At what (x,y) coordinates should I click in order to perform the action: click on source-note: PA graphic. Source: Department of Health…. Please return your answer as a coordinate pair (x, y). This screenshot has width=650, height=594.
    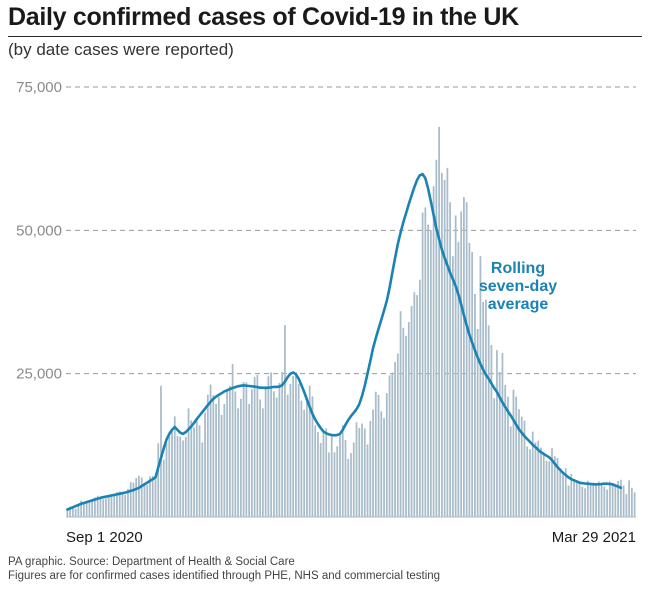
    Looking at the image, I should click on (224, 569).